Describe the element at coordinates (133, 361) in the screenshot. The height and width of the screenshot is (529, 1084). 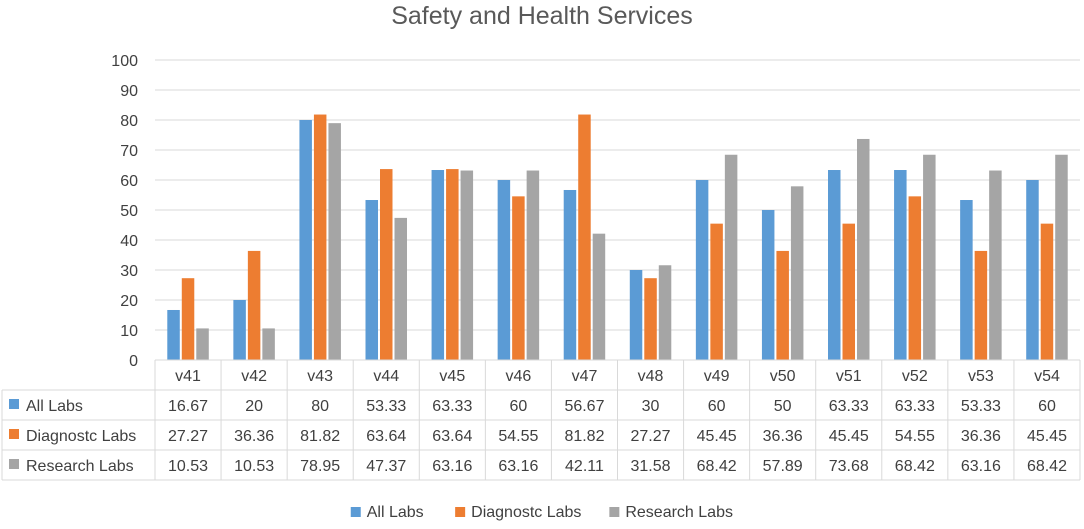
I see `y-tick-label: 0` at that location.